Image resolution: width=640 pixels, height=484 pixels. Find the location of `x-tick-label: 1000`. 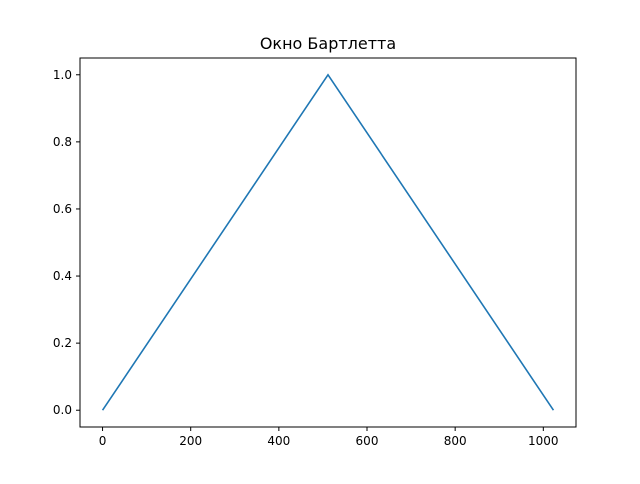

x-tick-label: 1000 is located at coordinates (543, 441).